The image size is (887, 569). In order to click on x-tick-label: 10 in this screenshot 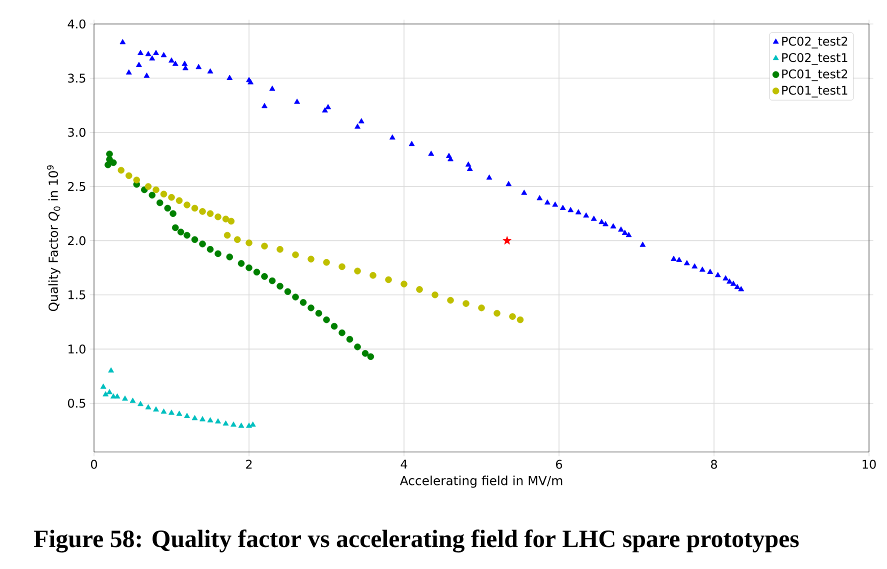, I will do `click(869, 464)`.